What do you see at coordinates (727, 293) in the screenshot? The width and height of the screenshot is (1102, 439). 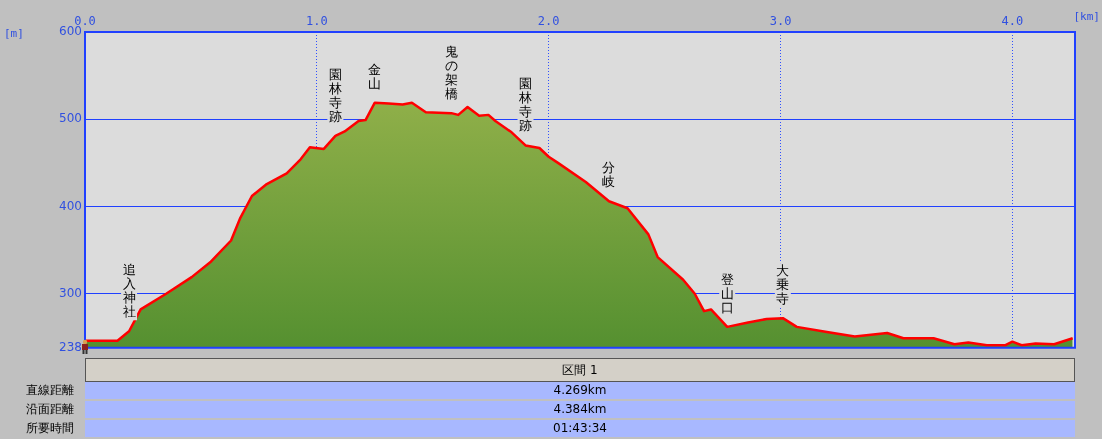 I see `annotation: 登山口` at bounding box center [727, 293].